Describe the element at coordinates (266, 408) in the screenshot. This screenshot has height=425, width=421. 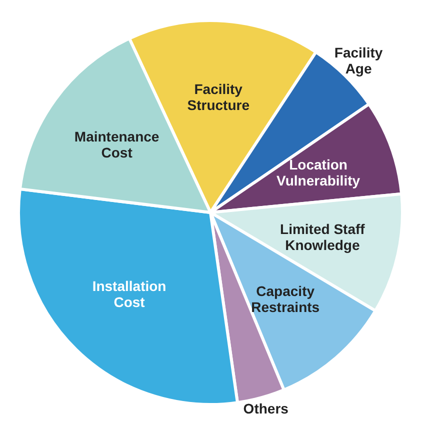
I see `slice-label: Others` at that location.